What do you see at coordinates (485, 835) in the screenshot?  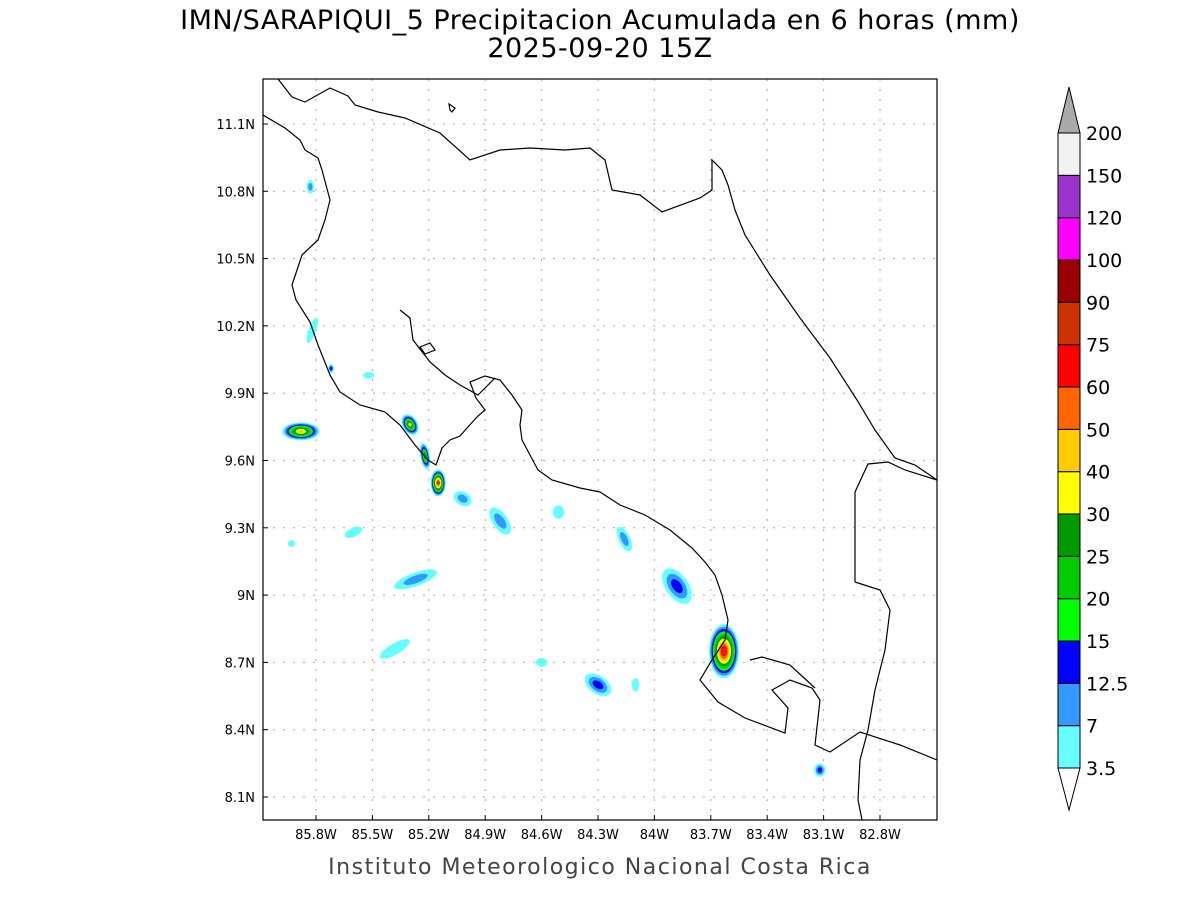 I see `lon-tick-label: 84.9W` at bounding box center [485, 835].